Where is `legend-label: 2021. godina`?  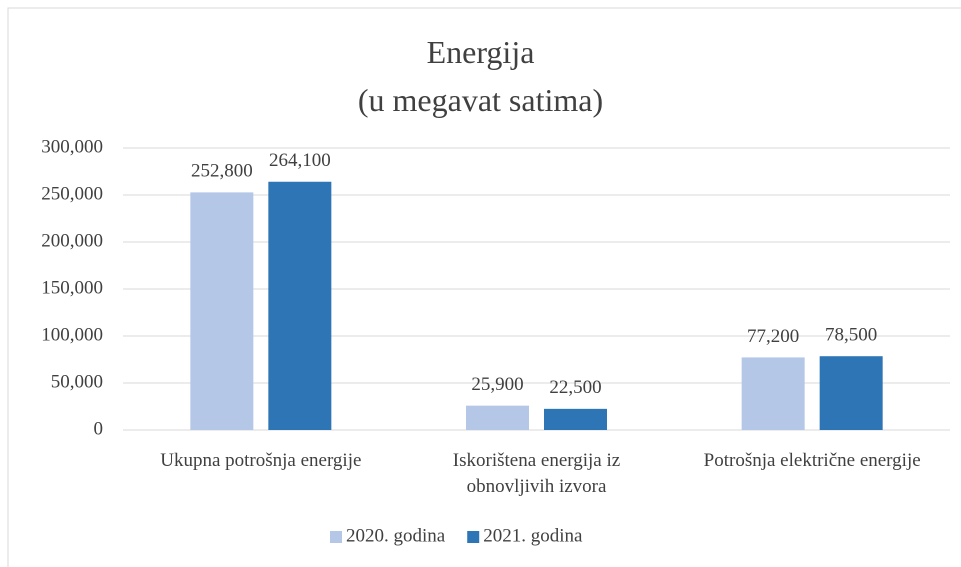
legend-label: 2021. godina is located at coordinates (533, 535).